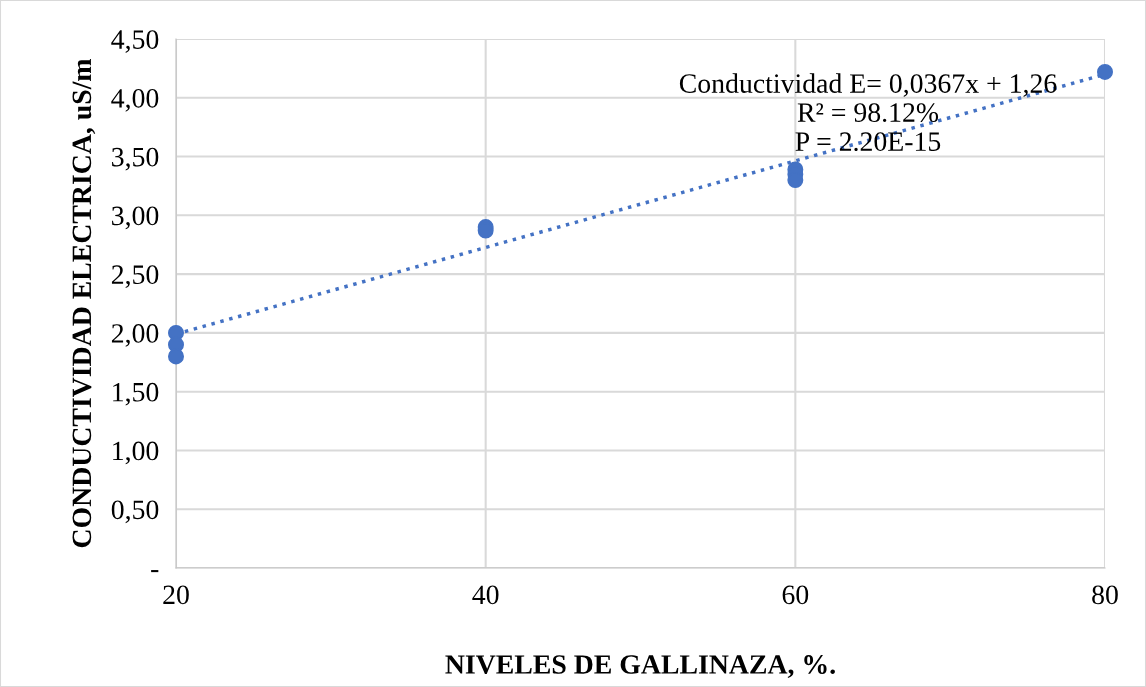 This screenshot has height=687, width=1146. Describe the element at coordinates (84, 303) in the screenshot. I see `y-axis-title: CONDUCTIVIDAD ELECTRICA, uS/m` at that location.